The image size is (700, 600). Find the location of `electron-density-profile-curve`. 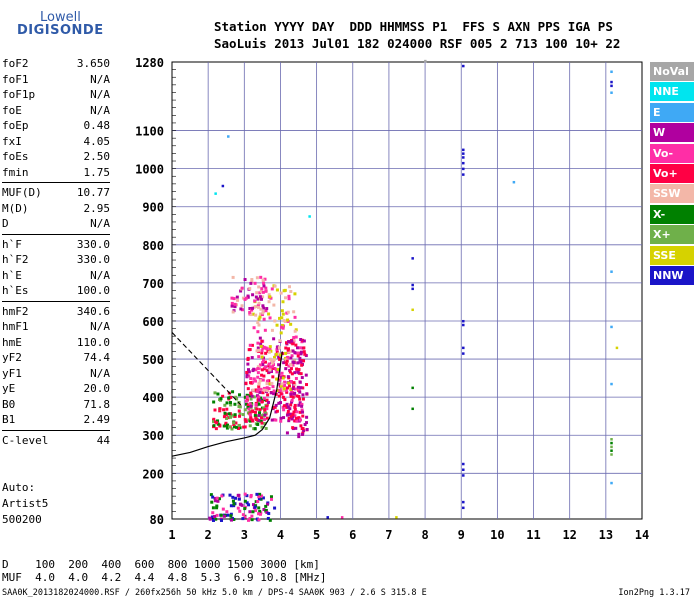

electron-density-profile-curve is located at coordinates (227, 404).